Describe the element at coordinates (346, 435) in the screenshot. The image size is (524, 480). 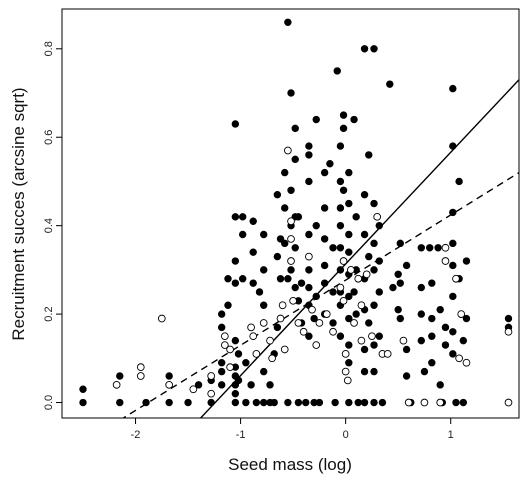
I see `x-tick-label: 0` at that location.